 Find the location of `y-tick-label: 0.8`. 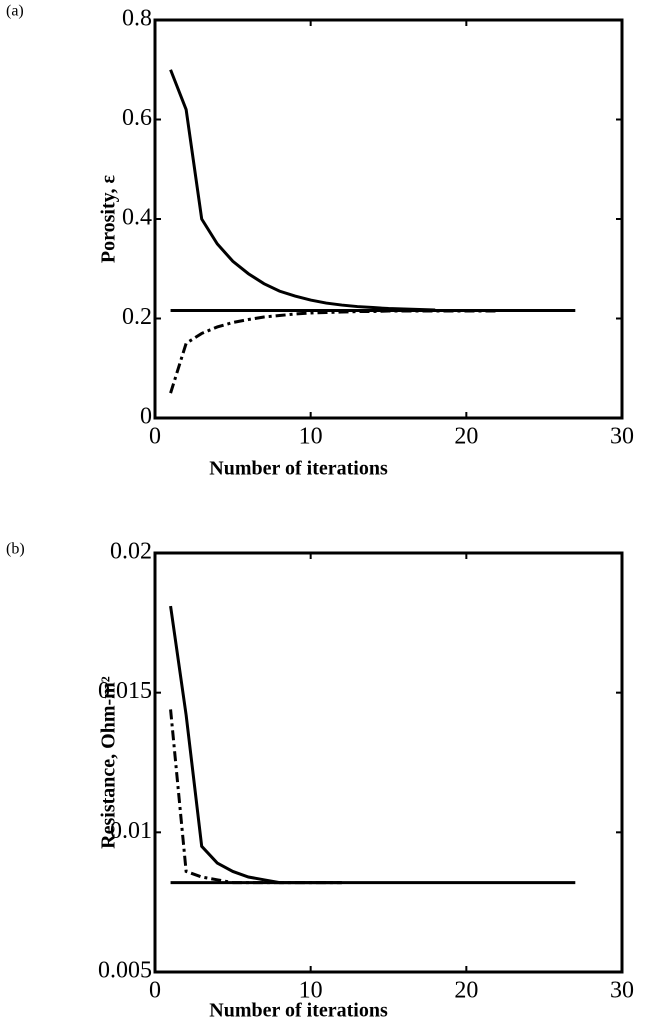

y-tick-label: 0.8 is located at coordinates (137, 19).